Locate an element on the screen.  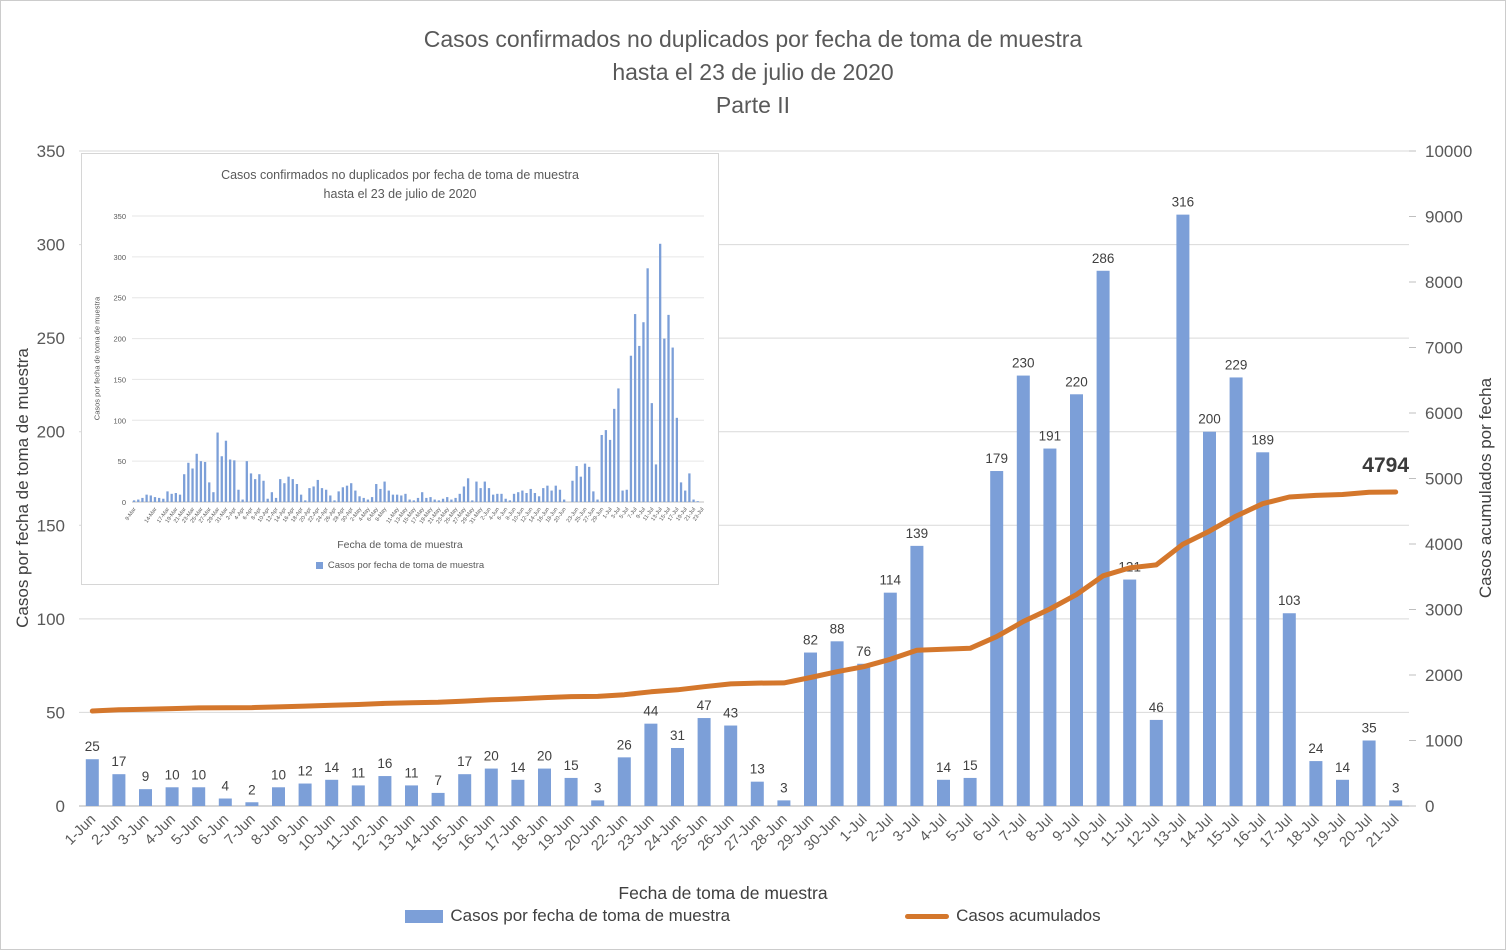
right-axis-tick: 5000 is located at coordinates (1444, 479).